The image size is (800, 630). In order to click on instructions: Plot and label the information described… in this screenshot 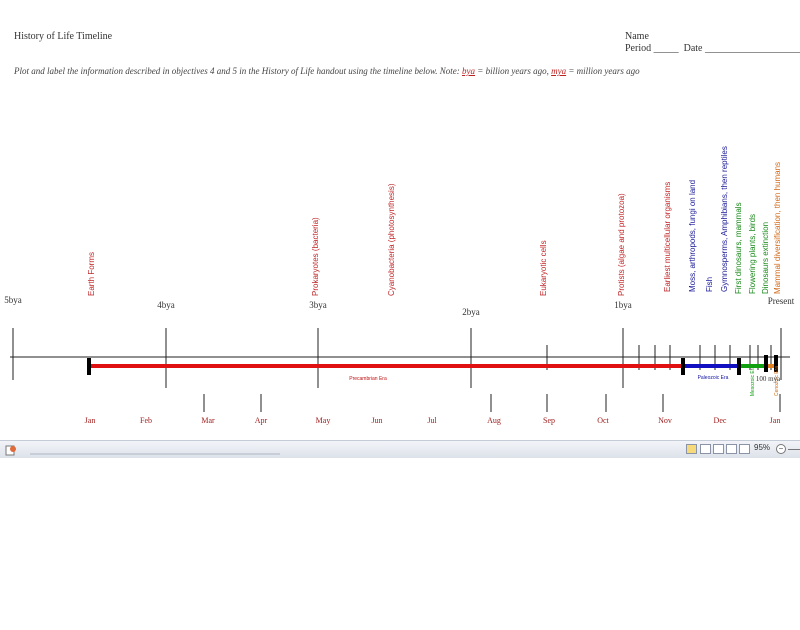, I will do `click(327, 71)`.